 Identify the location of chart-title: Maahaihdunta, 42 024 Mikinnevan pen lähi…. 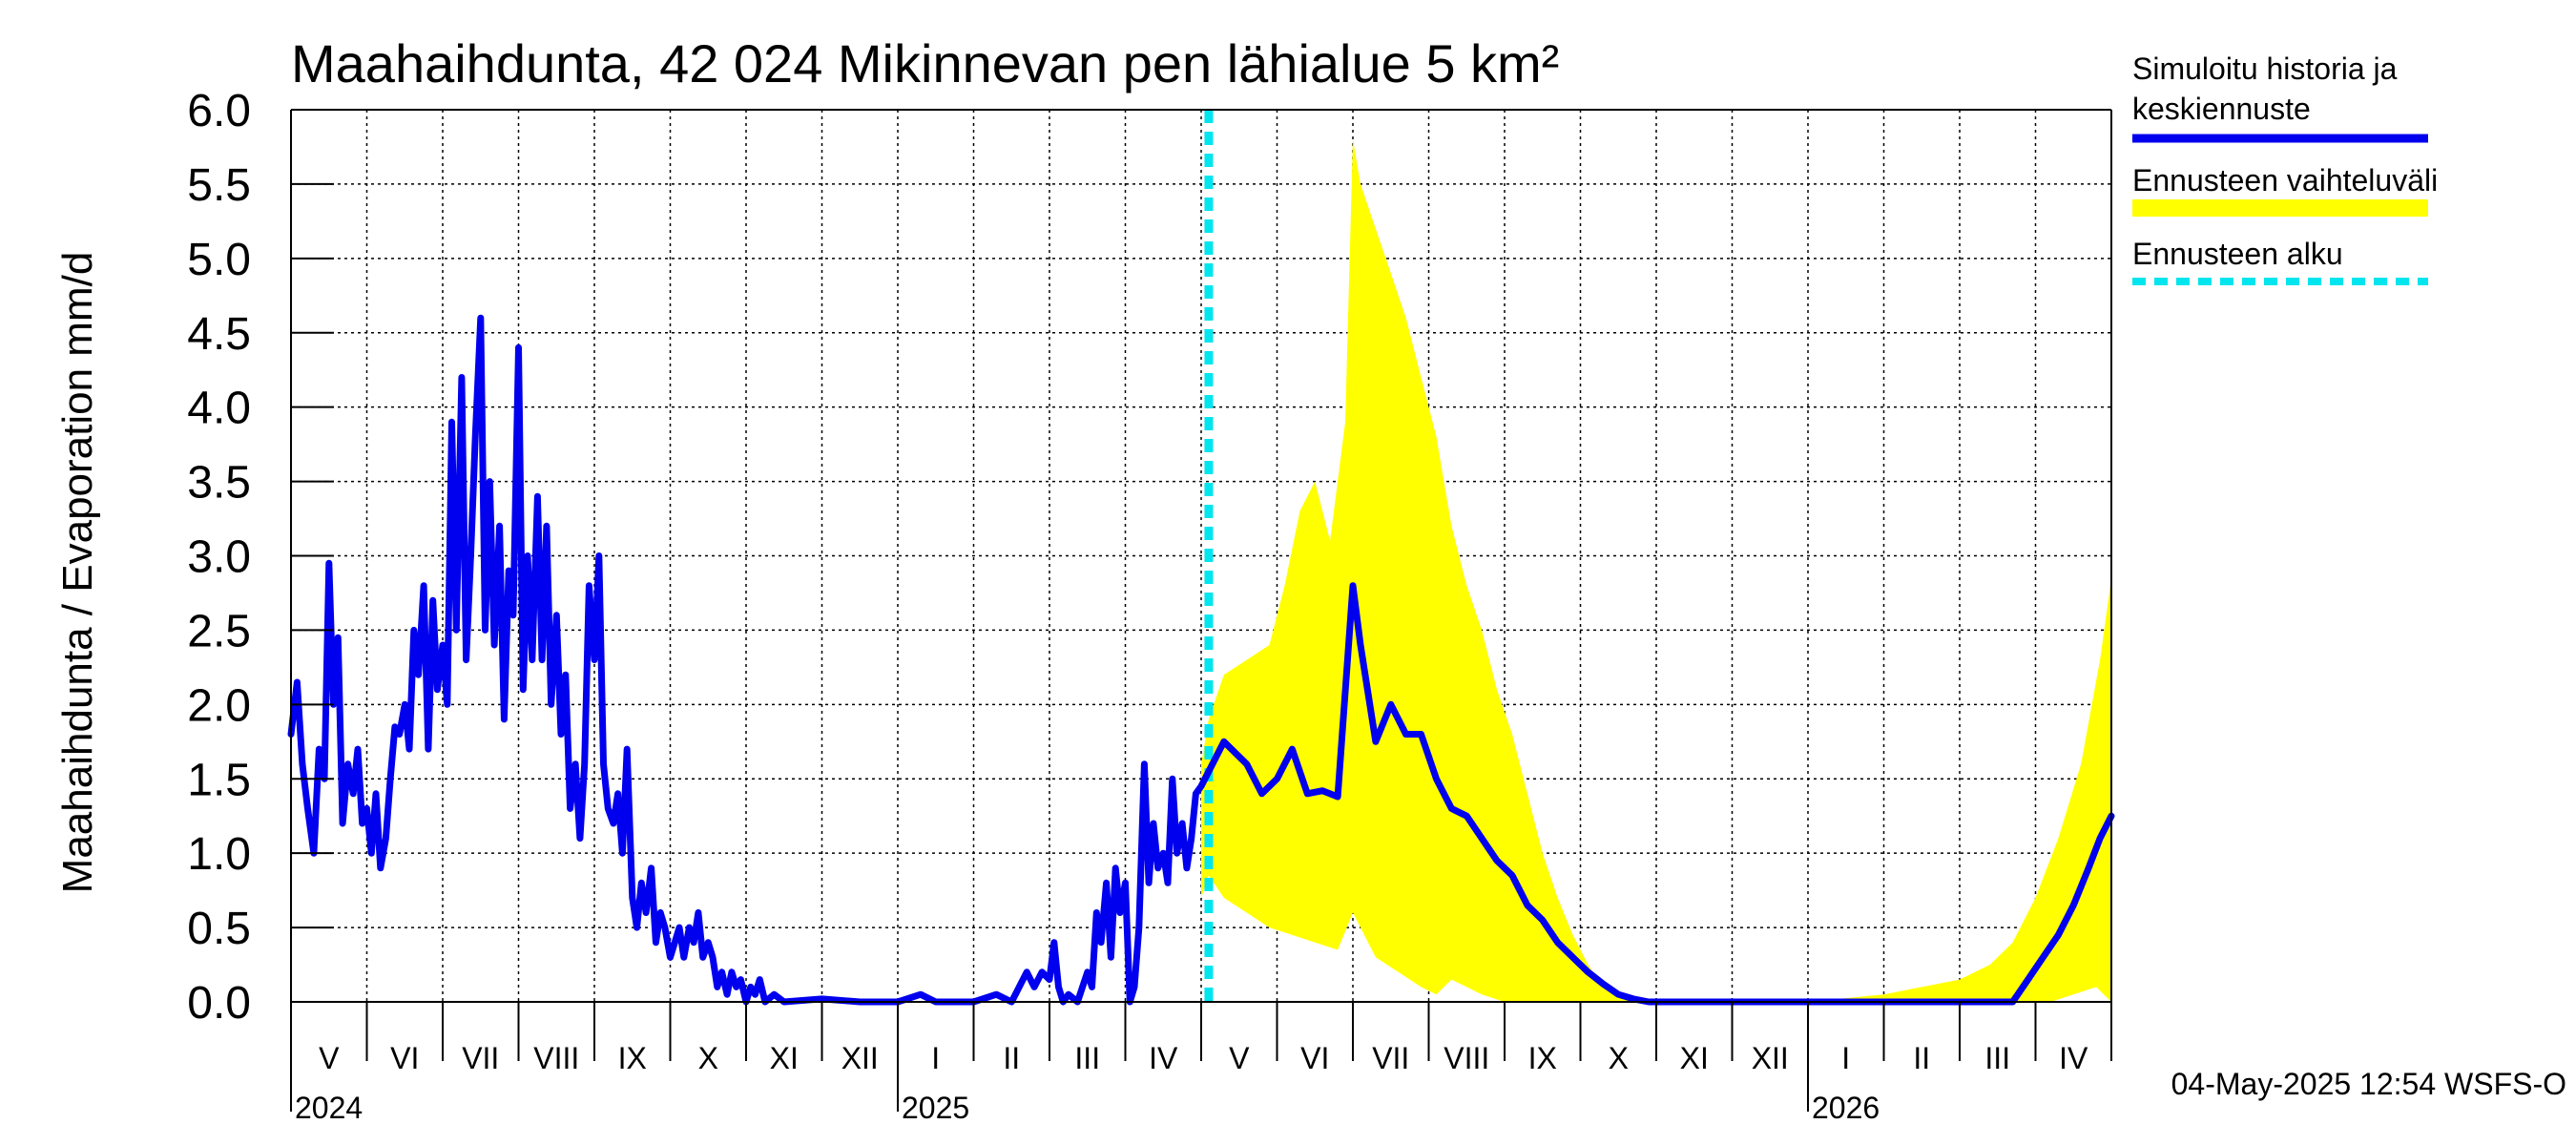
(925, 63).